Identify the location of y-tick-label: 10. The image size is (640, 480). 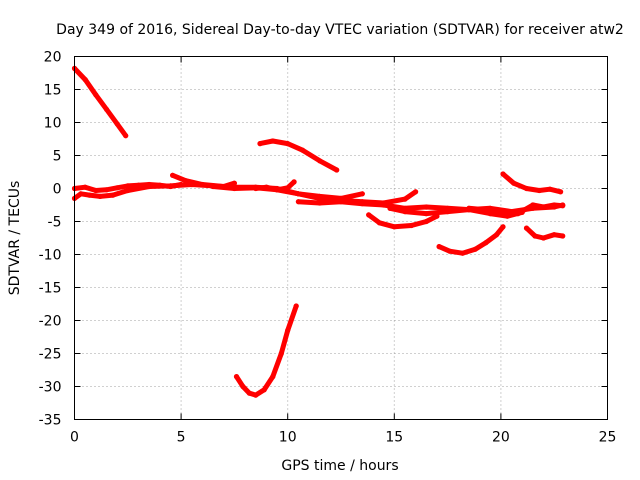
(53, 124).